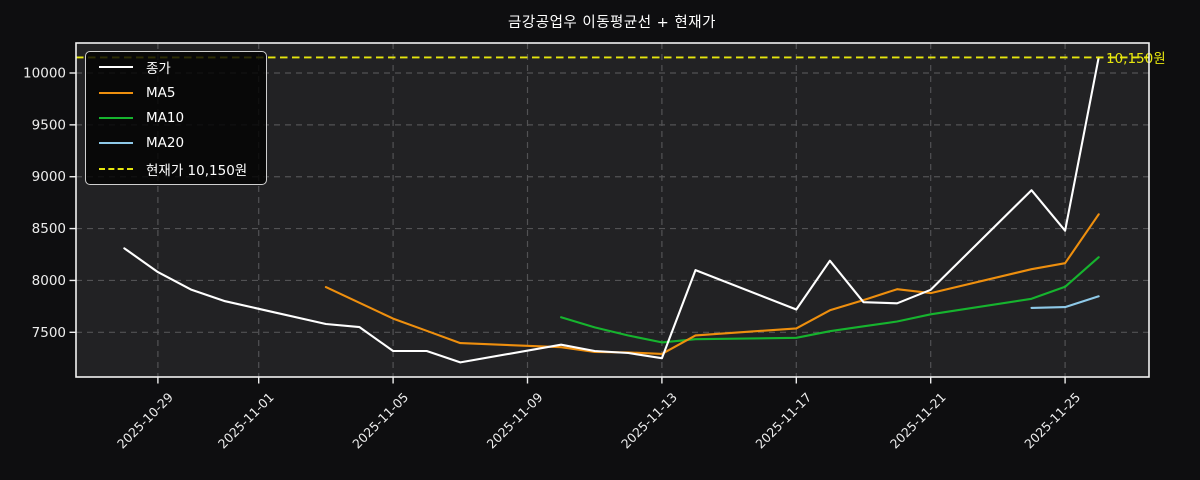  What do you see at coordinates (515, 420) in the screenshot?
I see `x-tick-label: 2025-11-09` at bounding box center [515, 420].